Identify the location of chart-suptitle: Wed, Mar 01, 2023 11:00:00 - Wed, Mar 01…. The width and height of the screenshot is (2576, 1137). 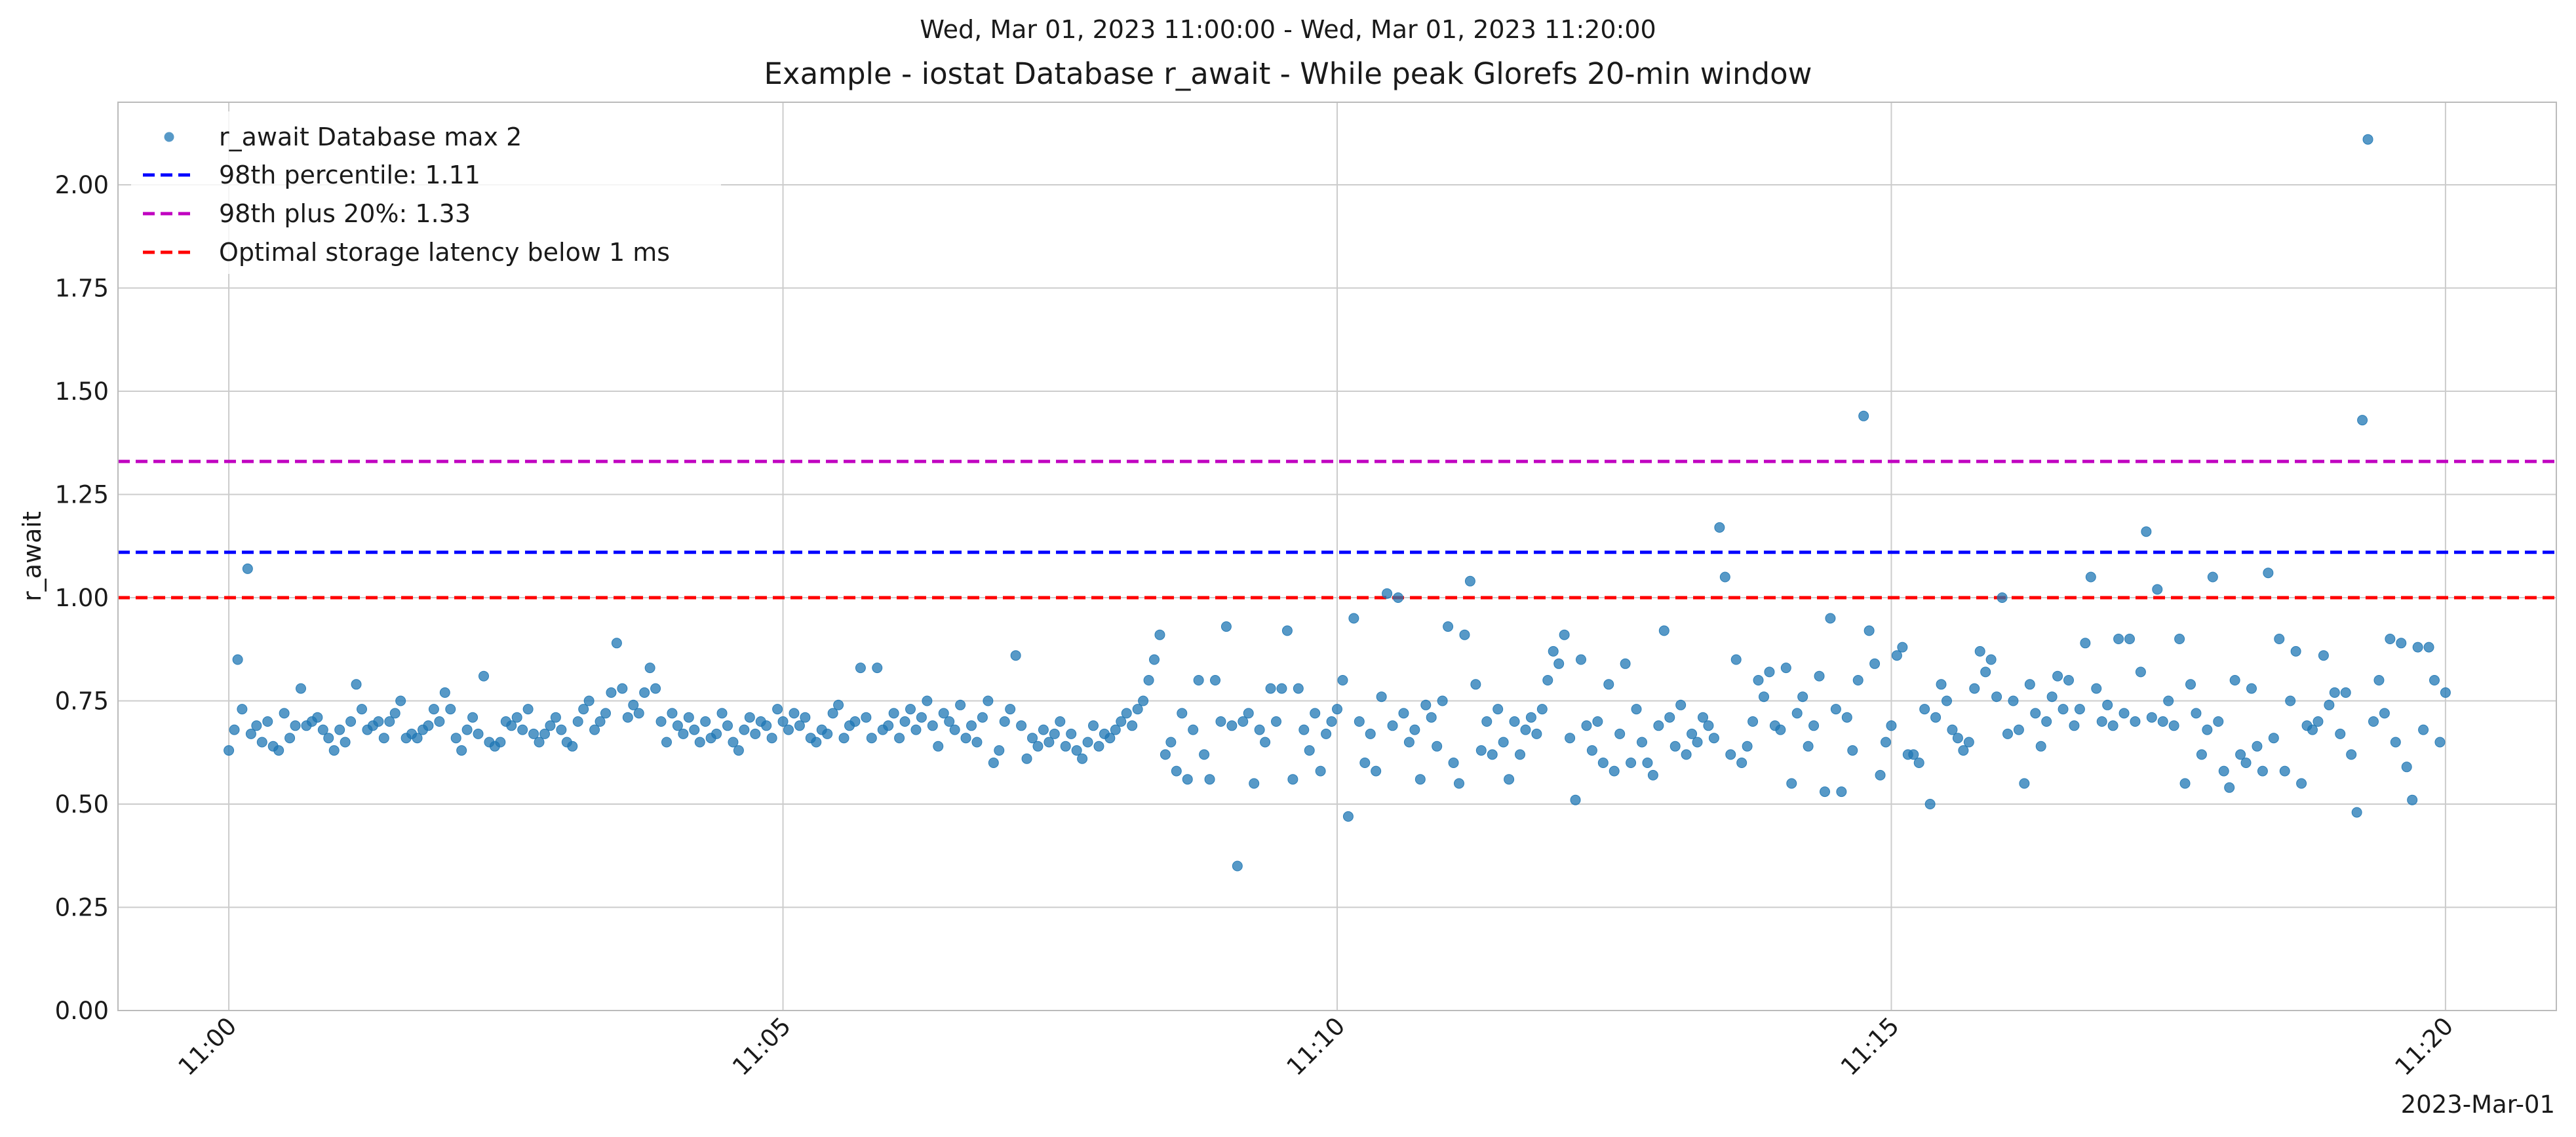
(1288, 29).